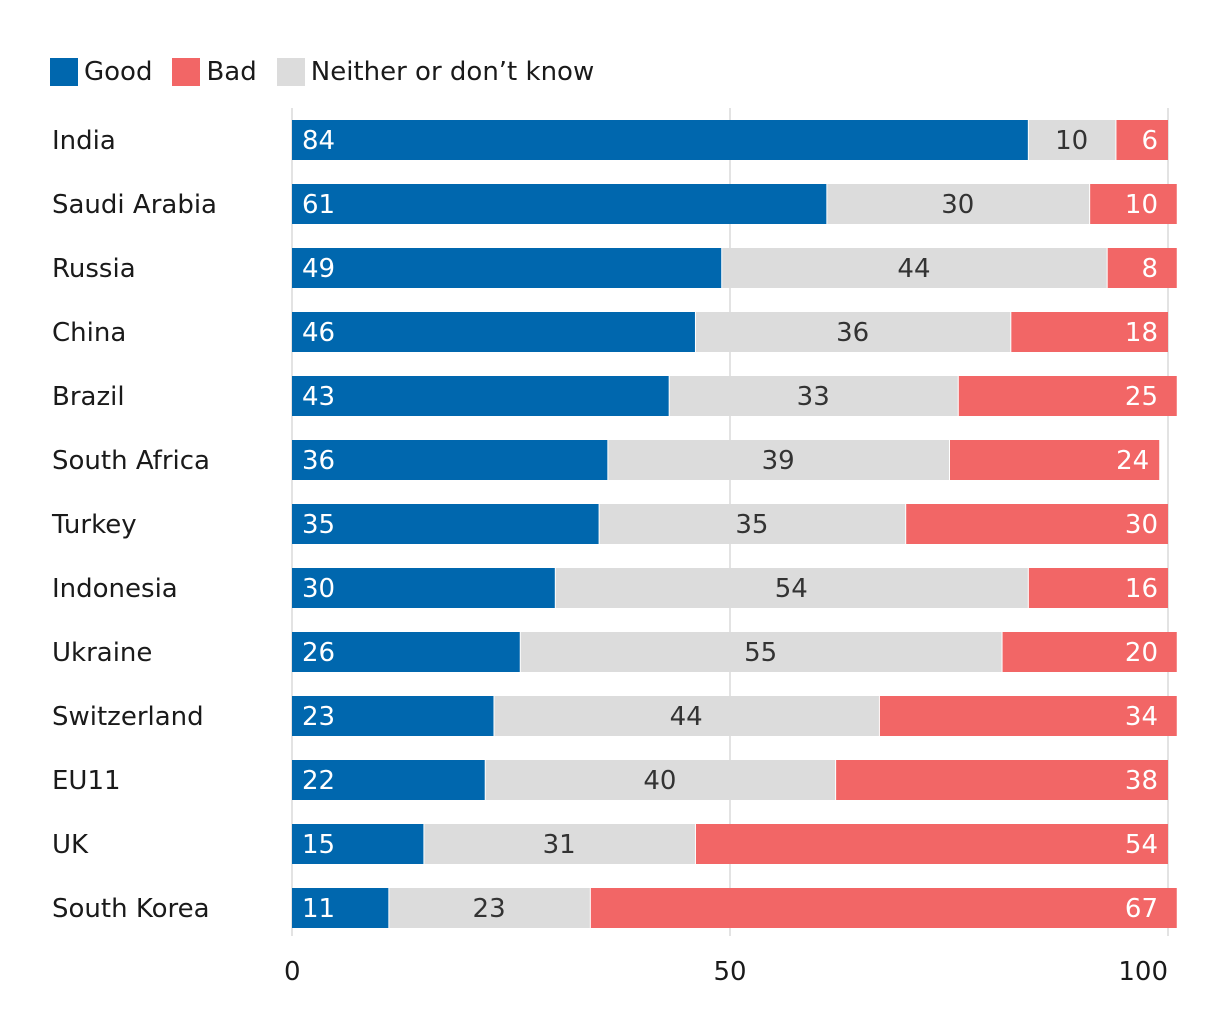 This screenshot has height=1024, width=1220. I want to click on value-label-neither-india: 10, so click(1071, 141).